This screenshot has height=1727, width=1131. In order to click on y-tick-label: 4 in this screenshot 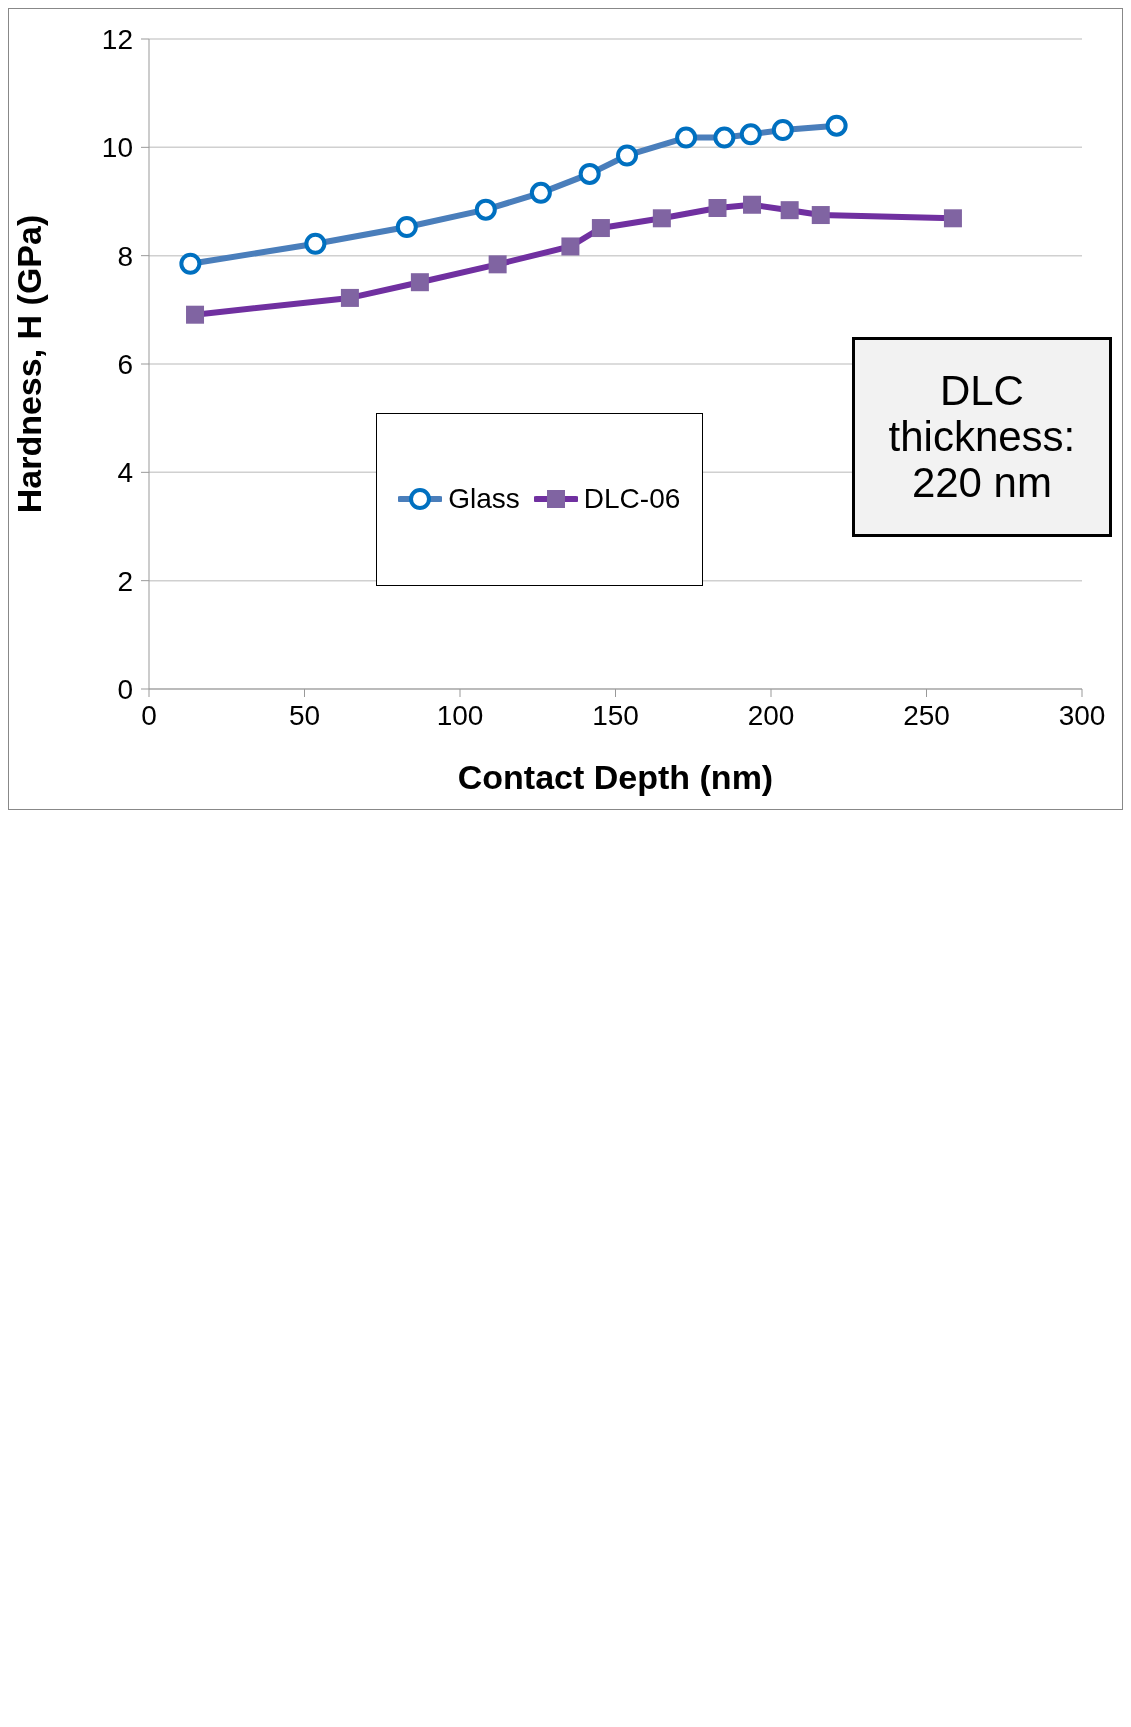, I will do `click(125, 473)`.